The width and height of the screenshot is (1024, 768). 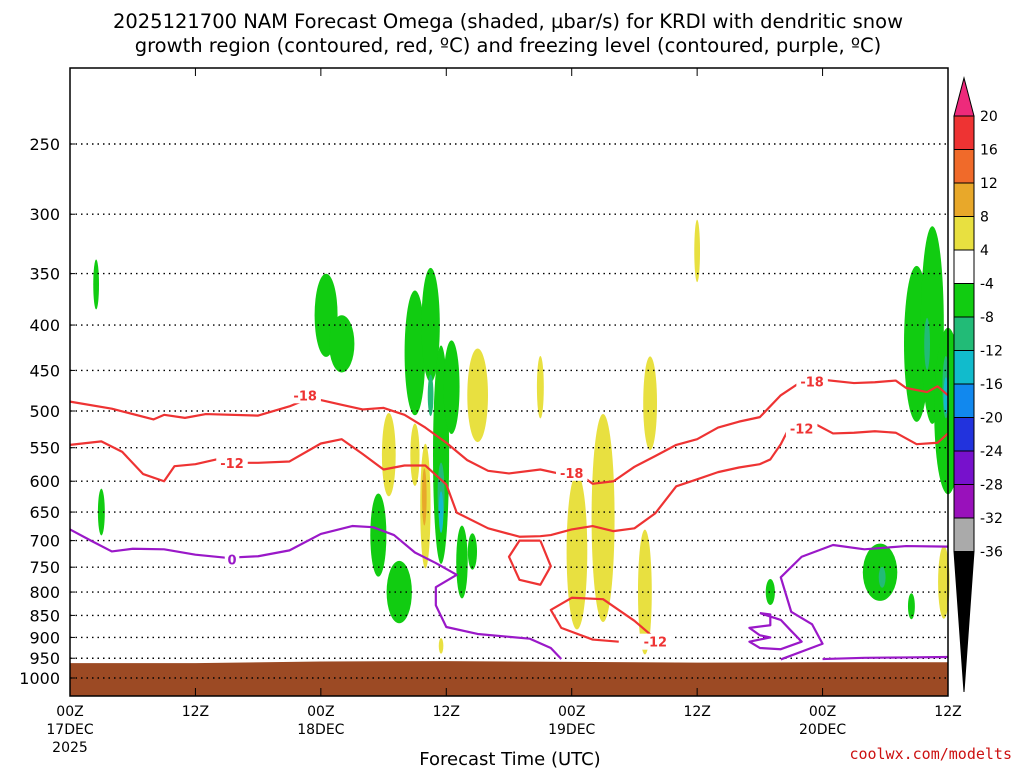 I want to click on colorbar-label-13: -36, so click(x=991, y=553).